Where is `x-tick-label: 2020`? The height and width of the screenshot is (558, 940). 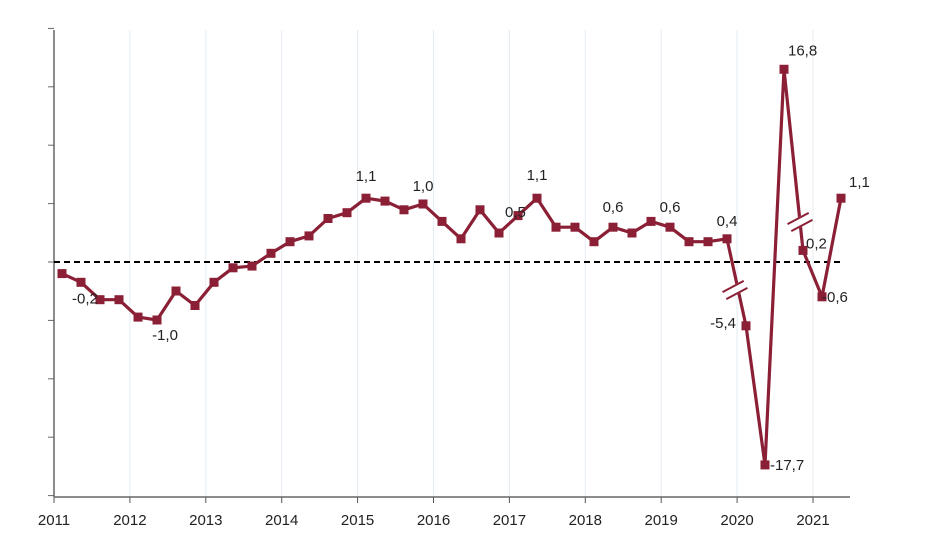
x-tick-label: 2020 is located at coordinates (736, 520).